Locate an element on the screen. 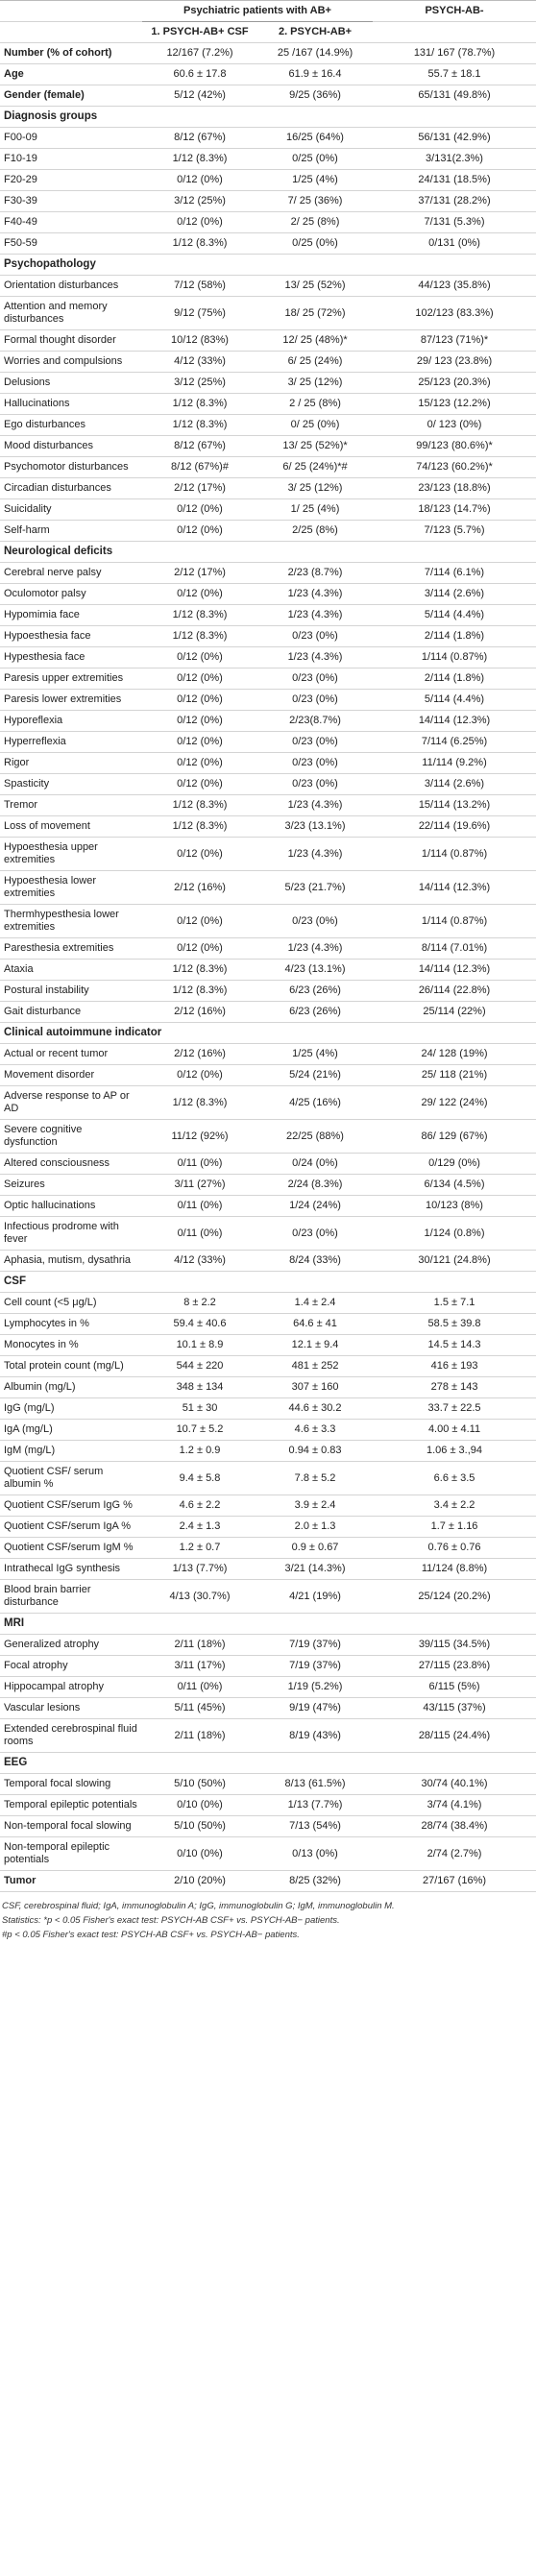  row-label: Mood disturbances is located at coordinates (71, 446).